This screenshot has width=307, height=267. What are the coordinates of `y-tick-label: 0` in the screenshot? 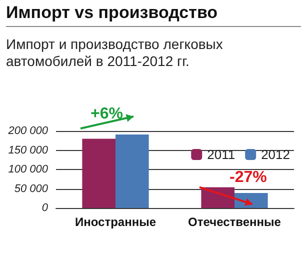 It's located at (45, 208).